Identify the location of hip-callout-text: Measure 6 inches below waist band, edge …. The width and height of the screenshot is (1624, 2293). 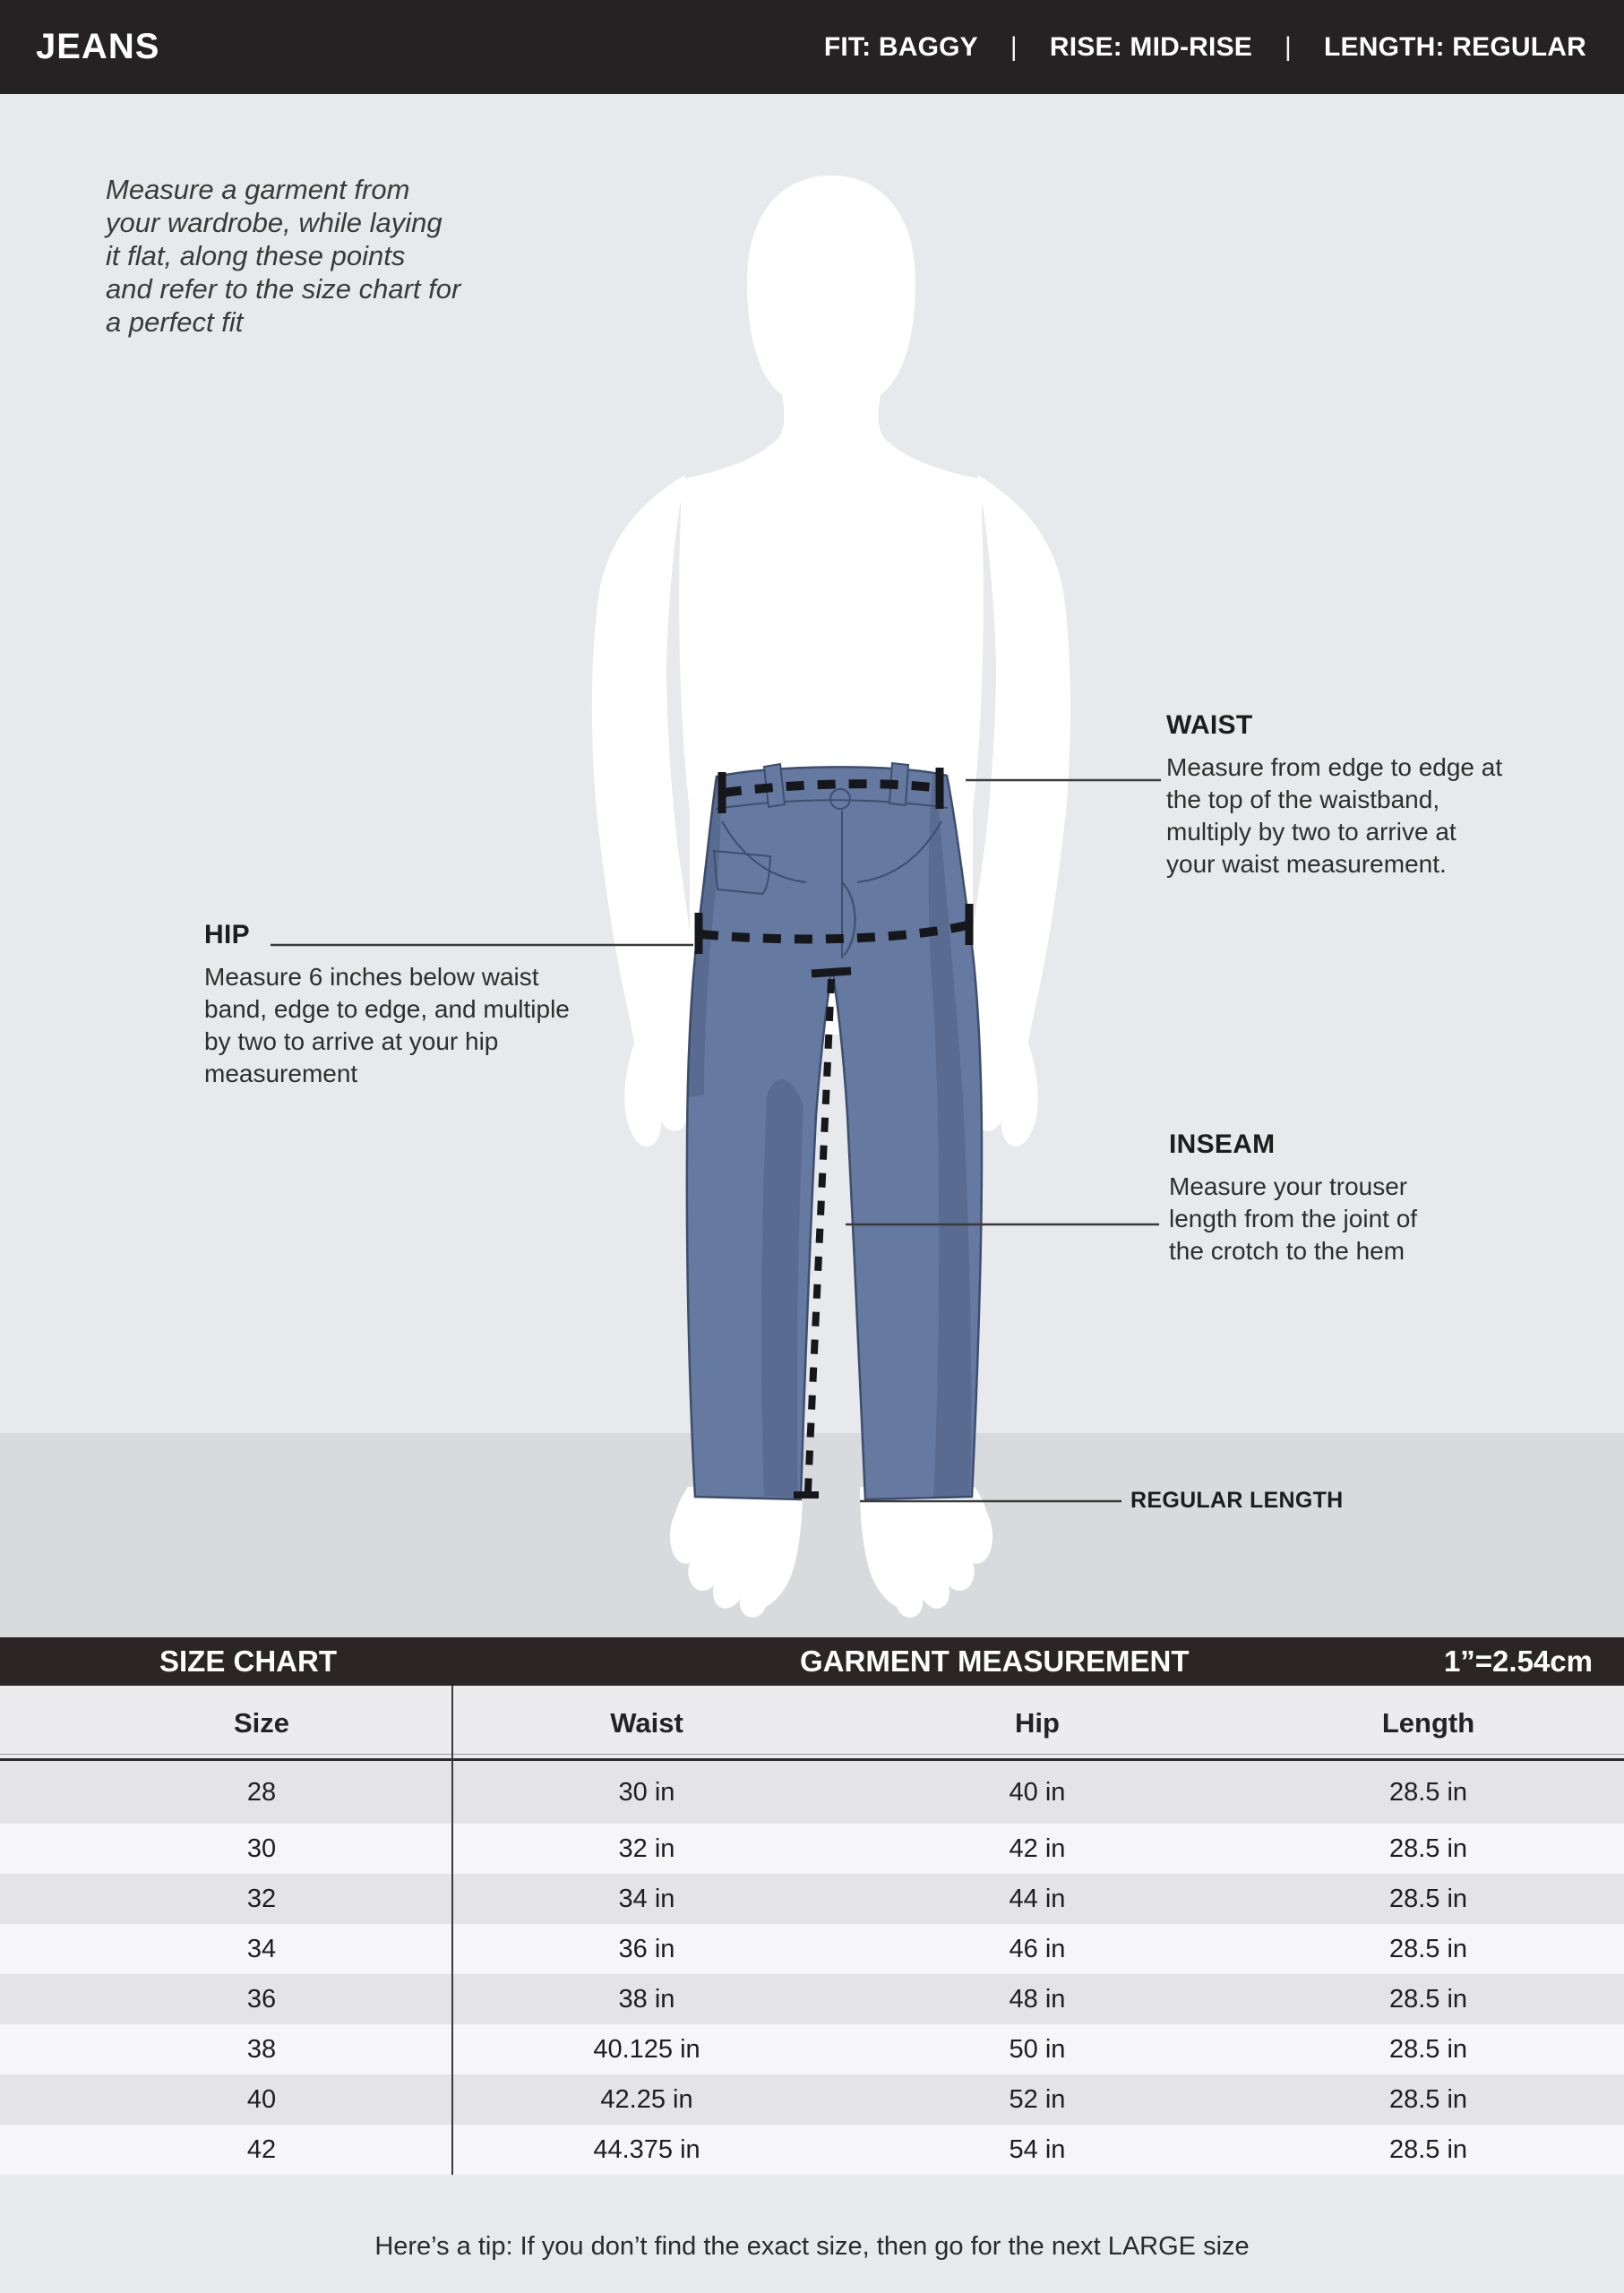
(387, 1025).